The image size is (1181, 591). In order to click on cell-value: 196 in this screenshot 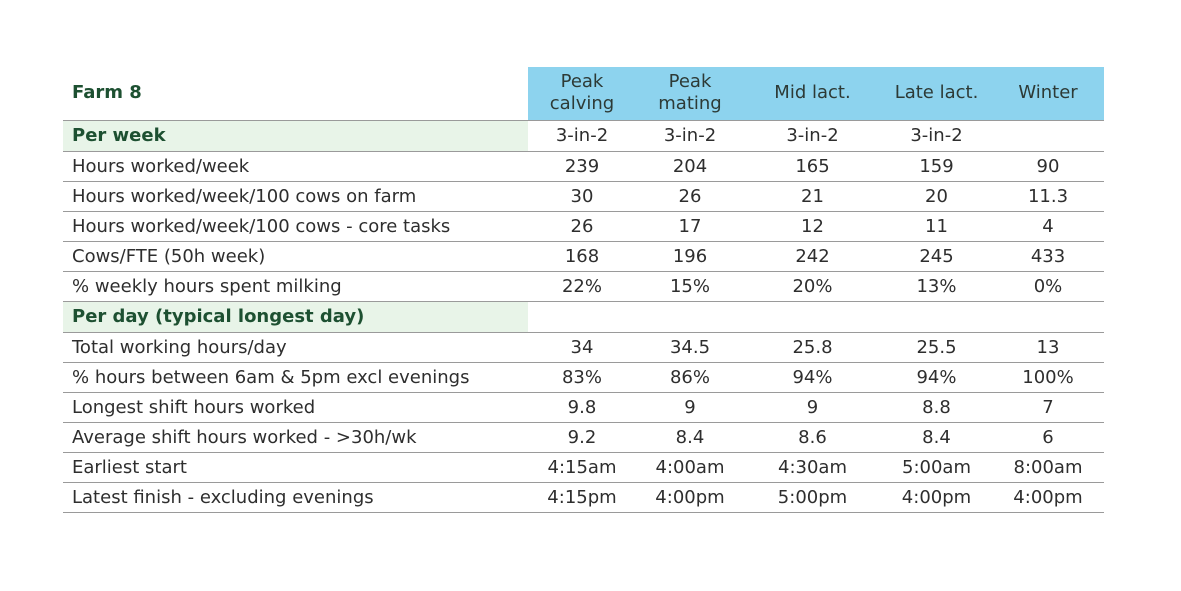, I will do `click(690, 256)`.